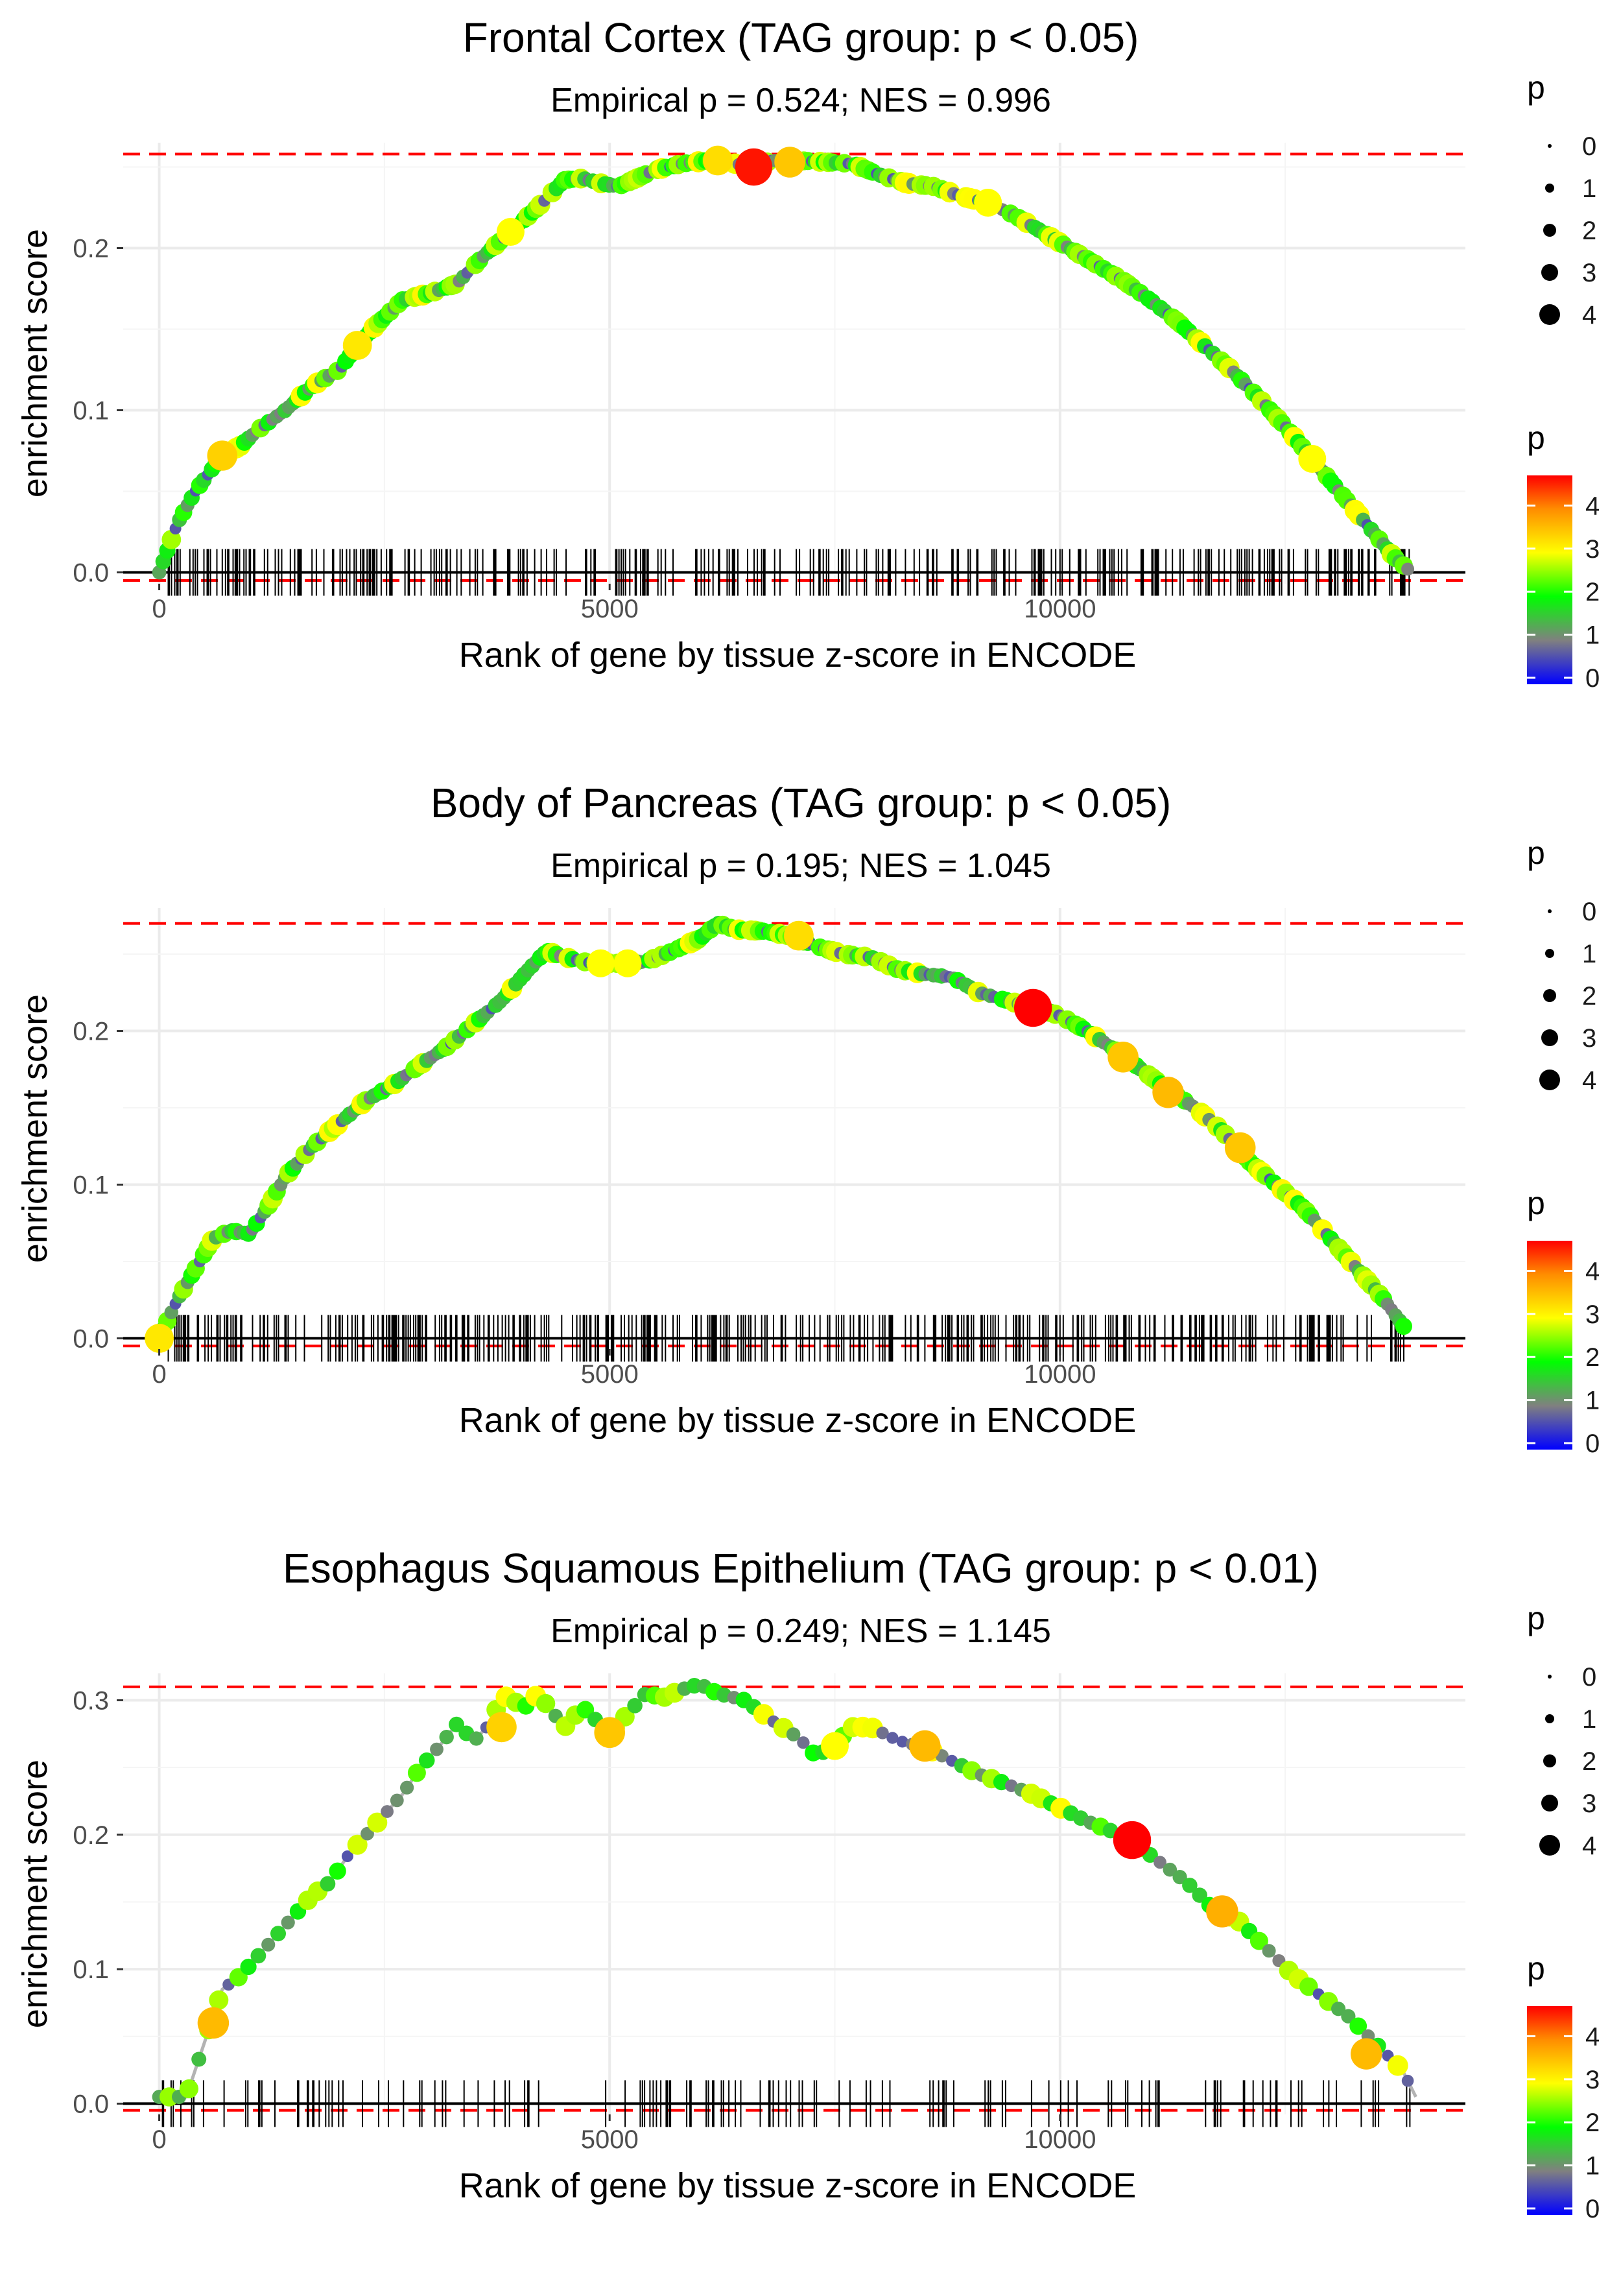 The image size is (1621, 2296). Describe the element at coordinates (1589, 1677) in the screenshot. I see `size-legend-label: 0` at that location.